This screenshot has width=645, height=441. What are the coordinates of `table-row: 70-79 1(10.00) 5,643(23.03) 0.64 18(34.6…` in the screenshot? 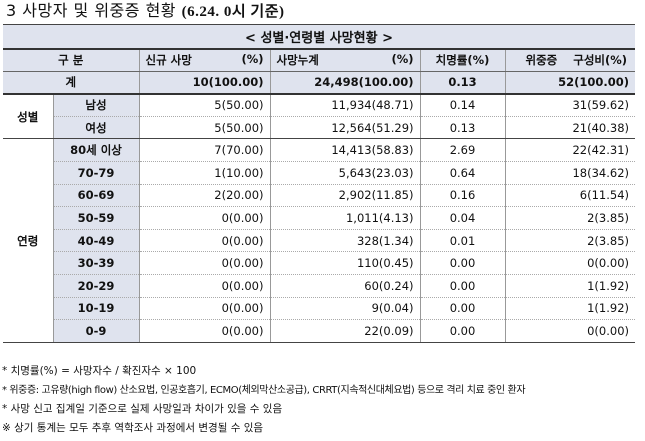 It's located at (319, 172).